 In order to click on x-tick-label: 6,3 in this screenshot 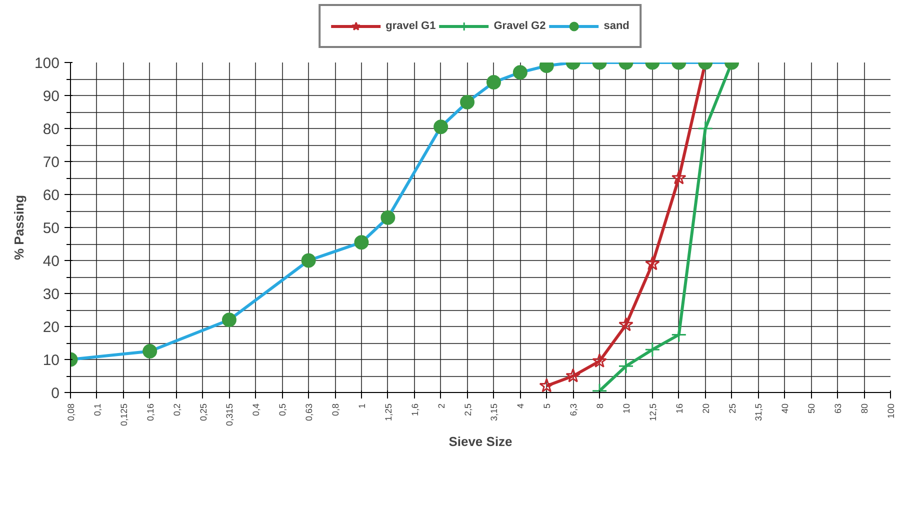, I will do `click(573, 409)`.